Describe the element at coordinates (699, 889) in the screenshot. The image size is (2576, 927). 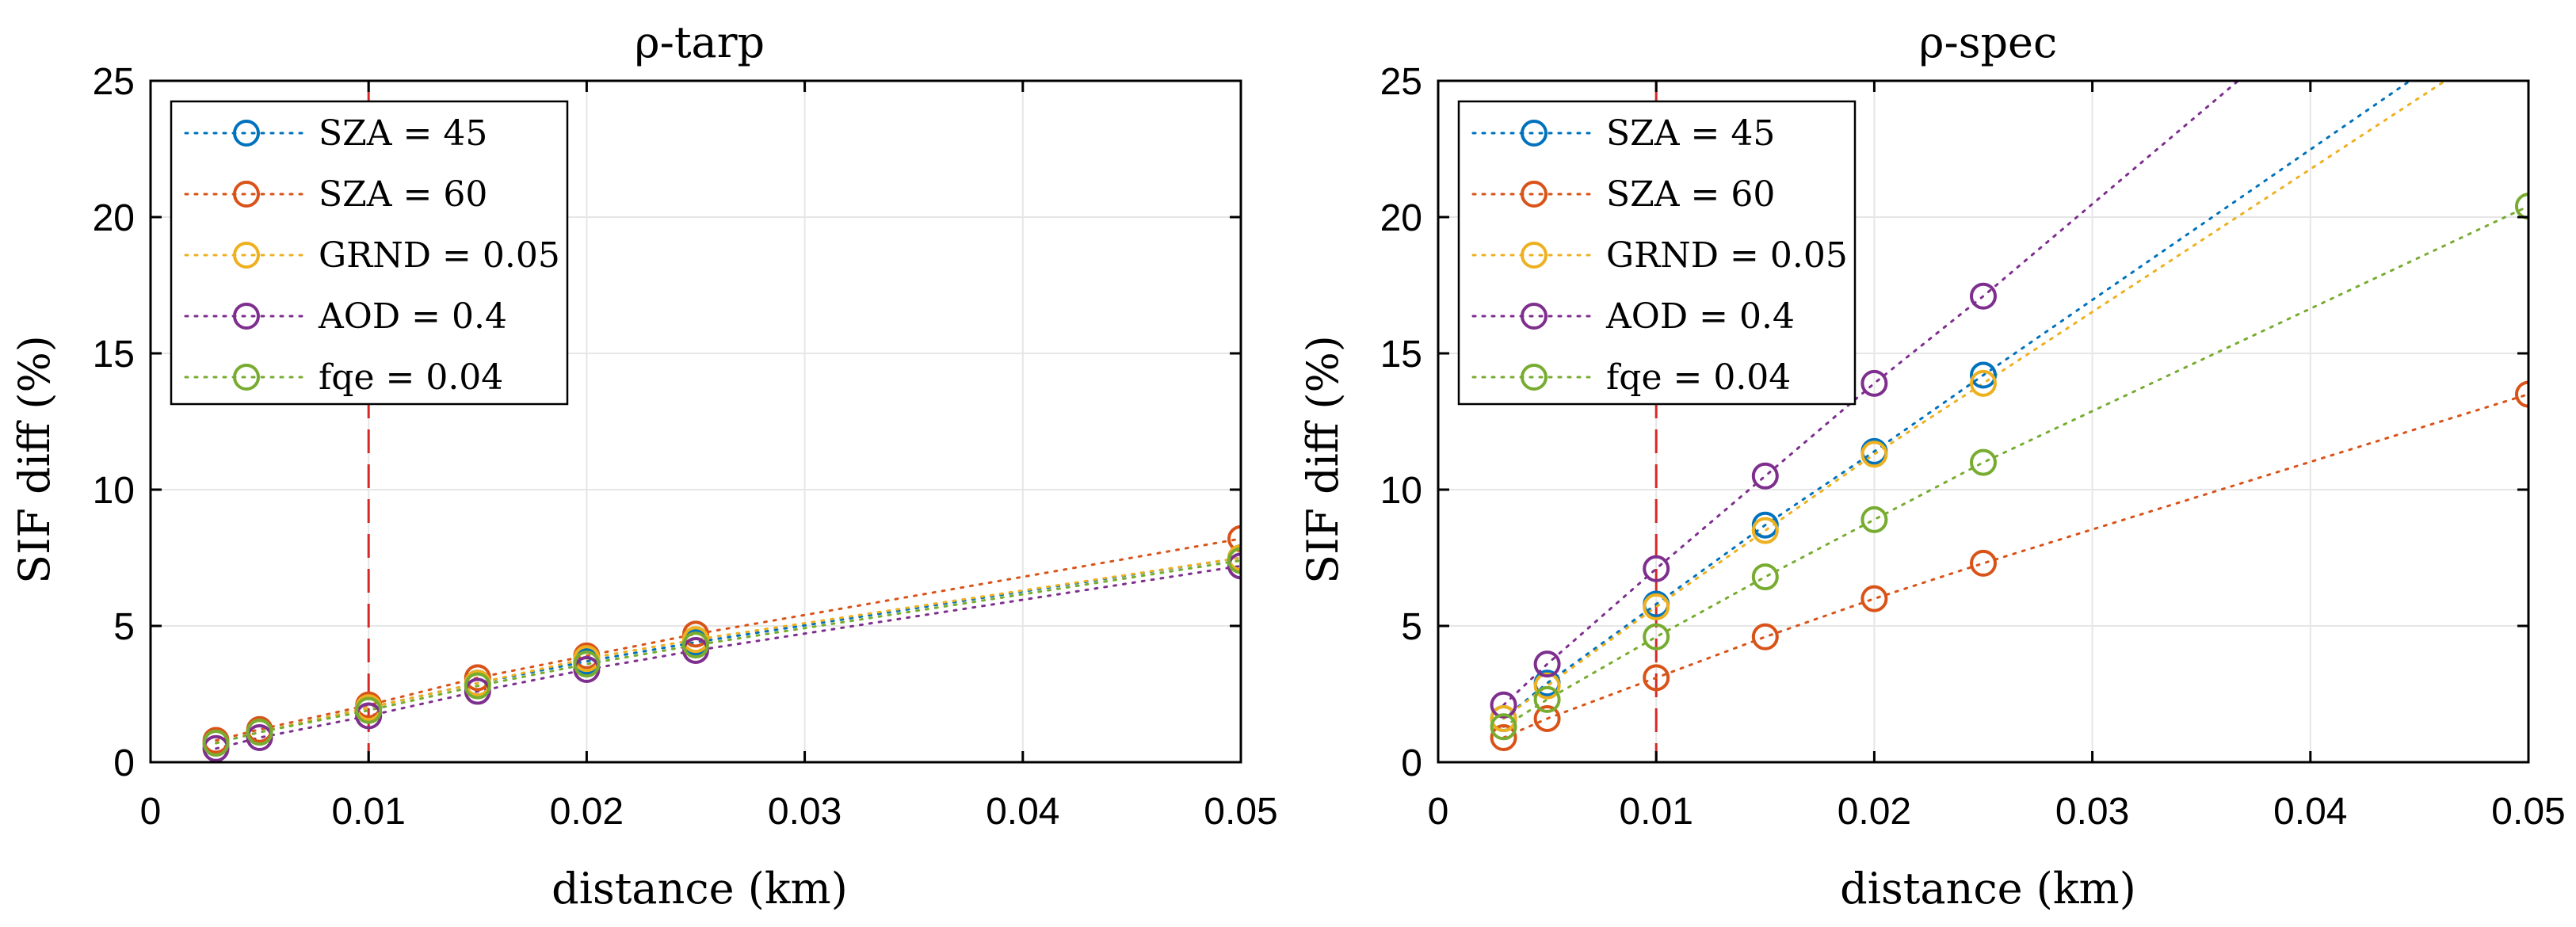
I see `x-axis-label: distance (km)` at that location.